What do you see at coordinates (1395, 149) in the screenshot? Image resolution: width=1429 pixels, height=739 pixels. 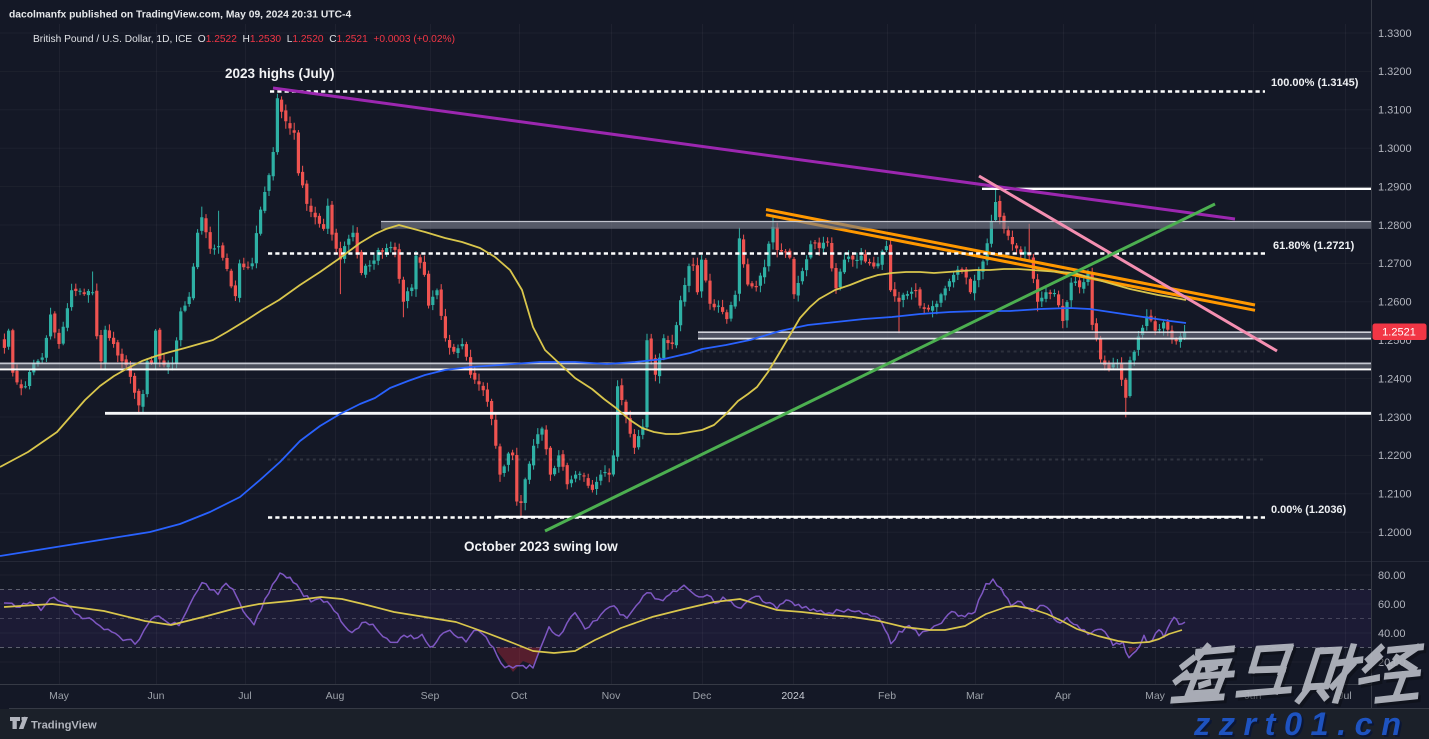 I see `svg-text: 1.3000` at bounding box center [1395, 149].